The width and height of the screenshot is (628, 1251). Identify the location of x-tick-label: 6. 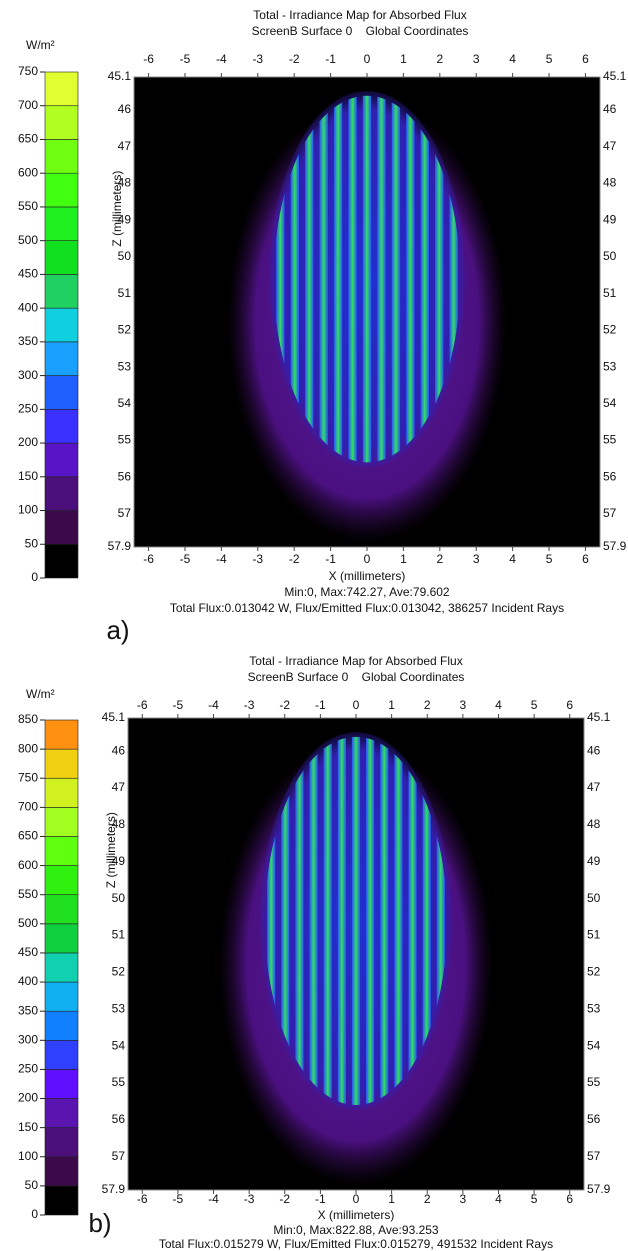
(585, 559).